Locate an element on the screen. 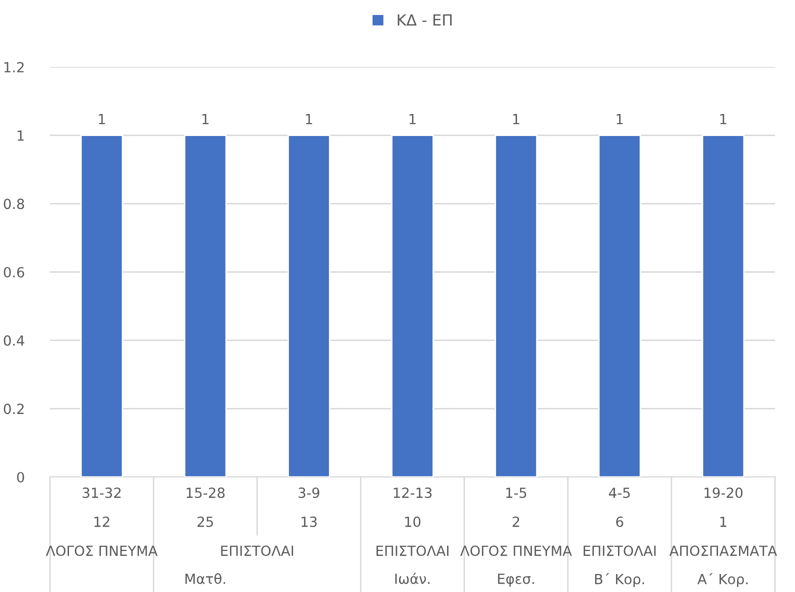  category-label: 12-13 10 is located at coordinates (413, 508).